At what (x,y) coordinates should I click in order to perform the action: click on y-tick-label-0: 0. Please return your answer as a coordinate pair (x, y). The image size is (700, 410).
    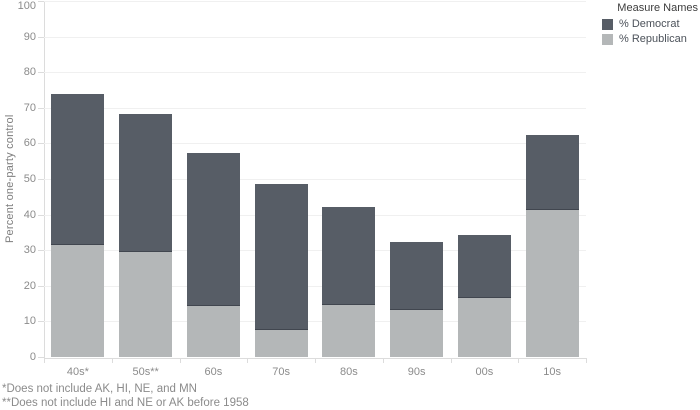
    Looking at the image, I should click on (32, 357).